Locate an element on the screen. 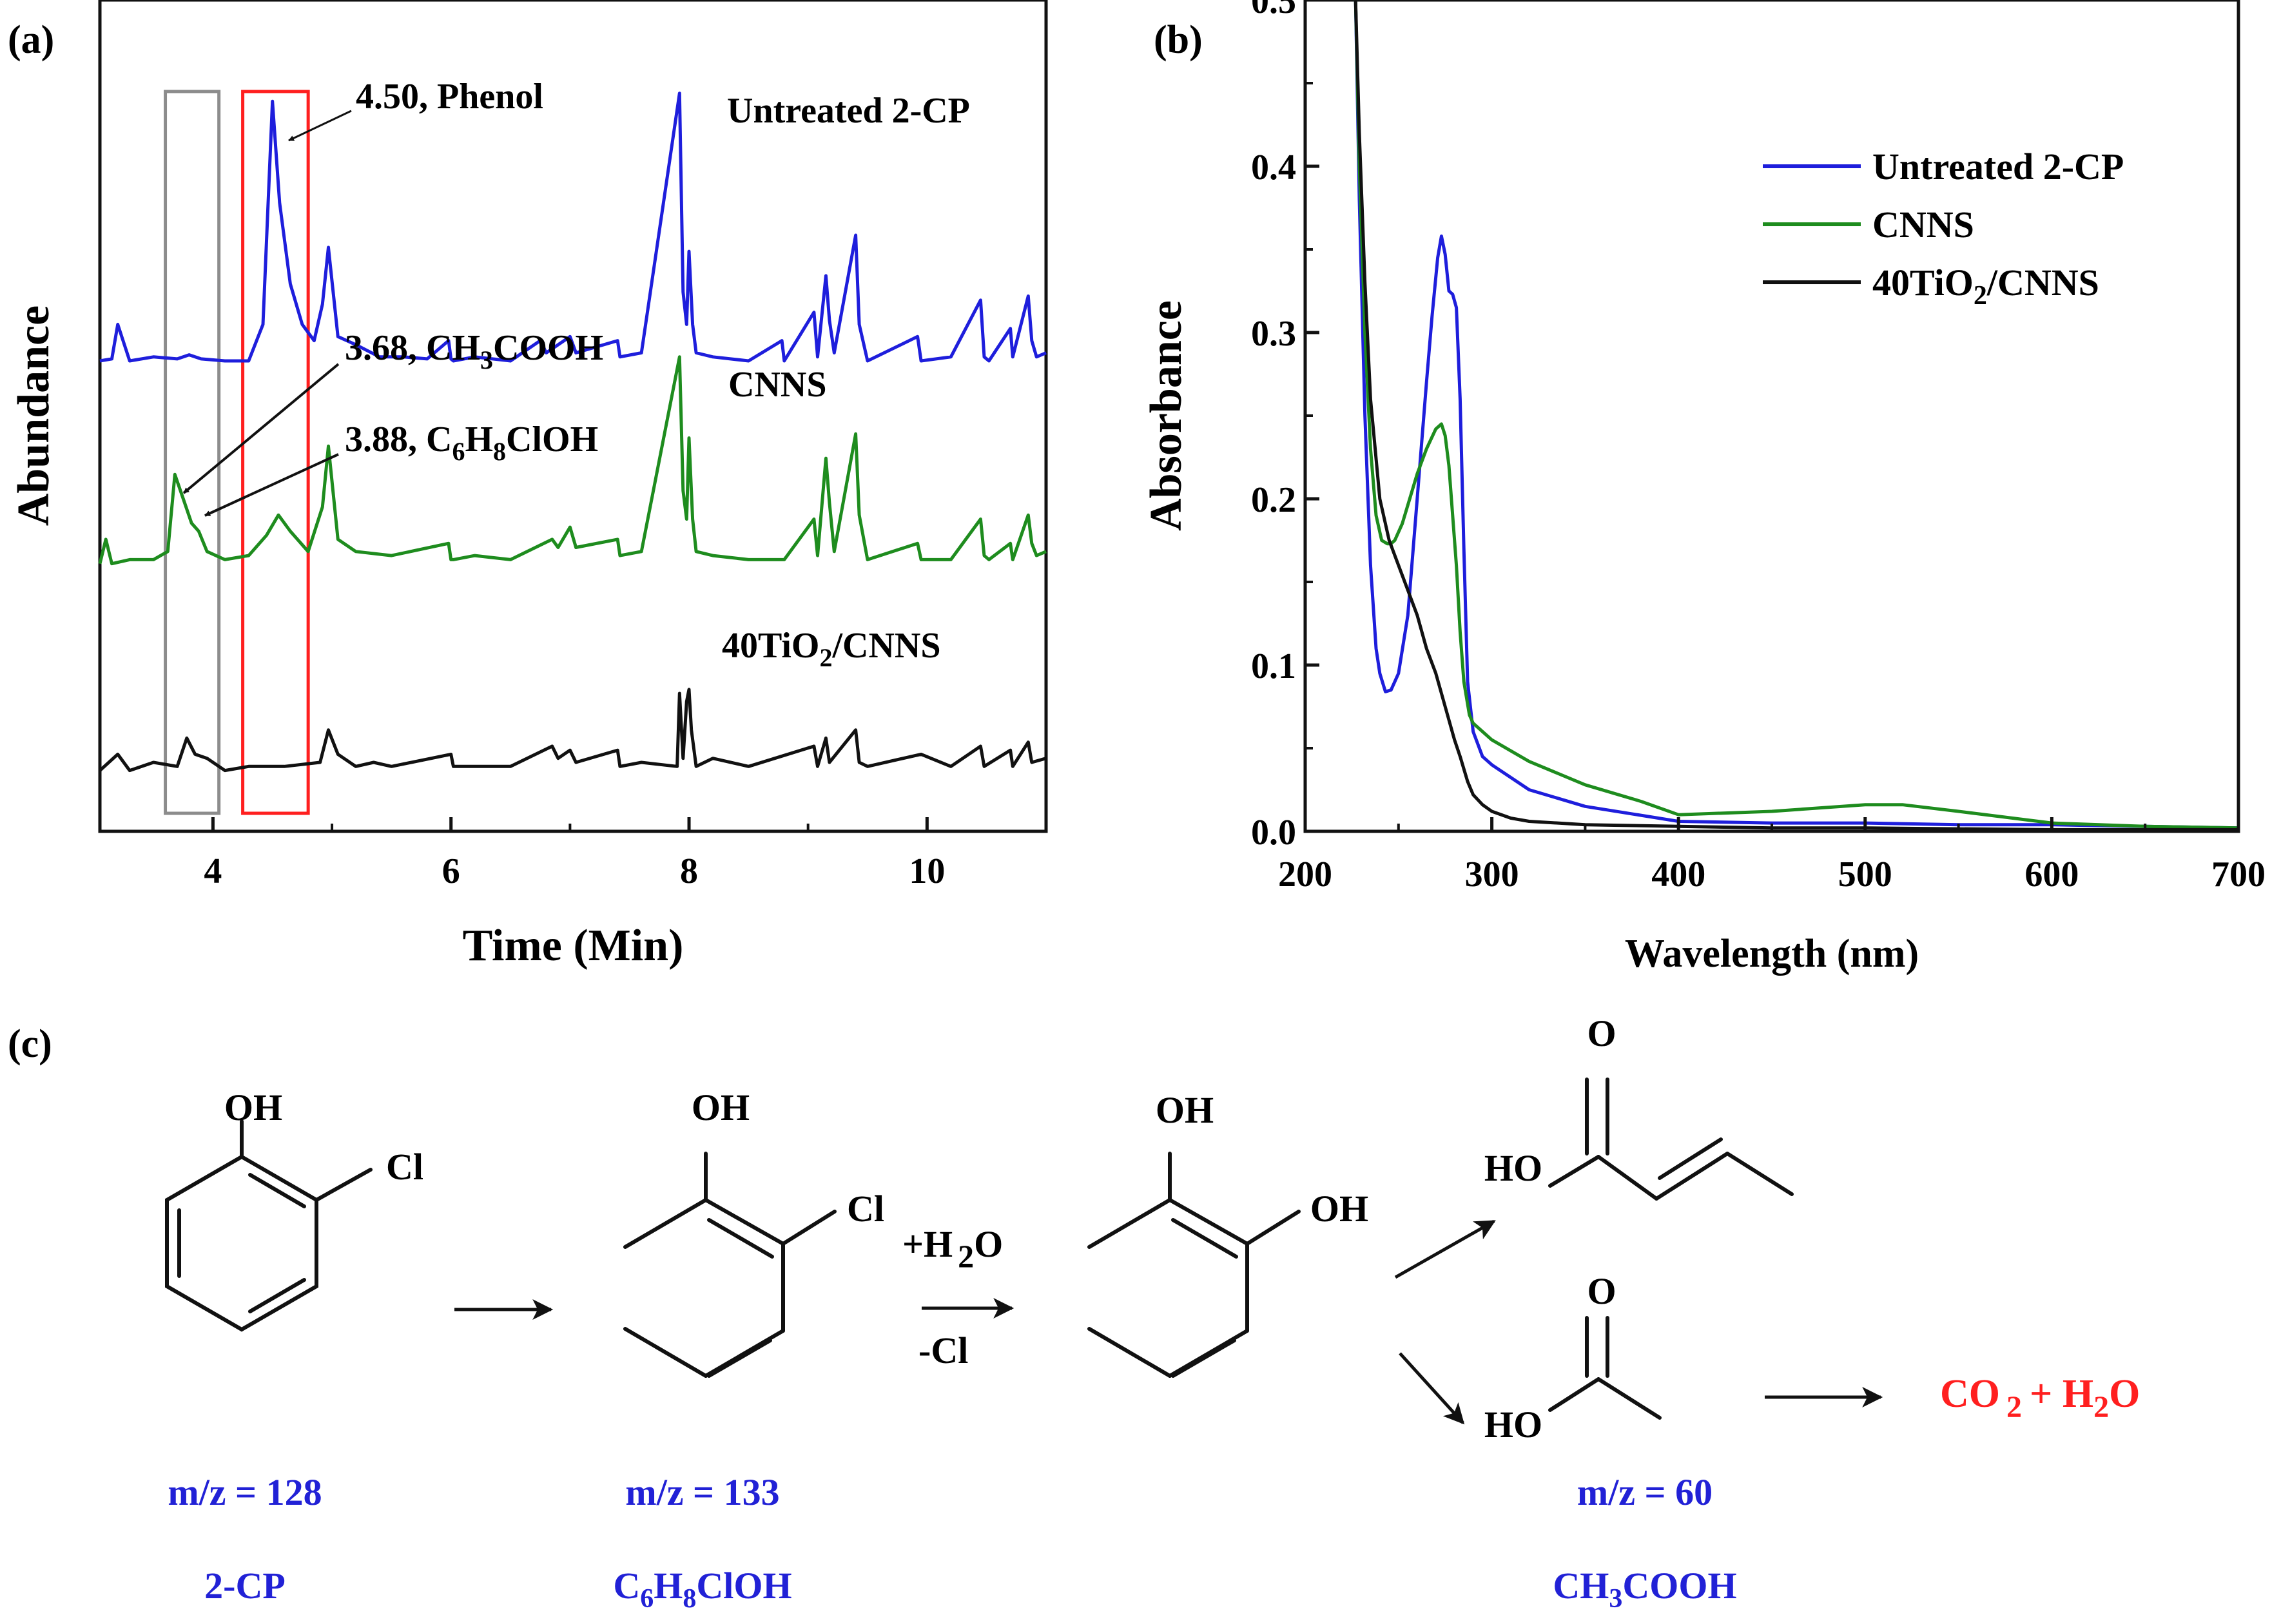 The width and height of the screenshot is (2281, 1624). label-oh-3b: OH is located at coordinates (1339, 1209).